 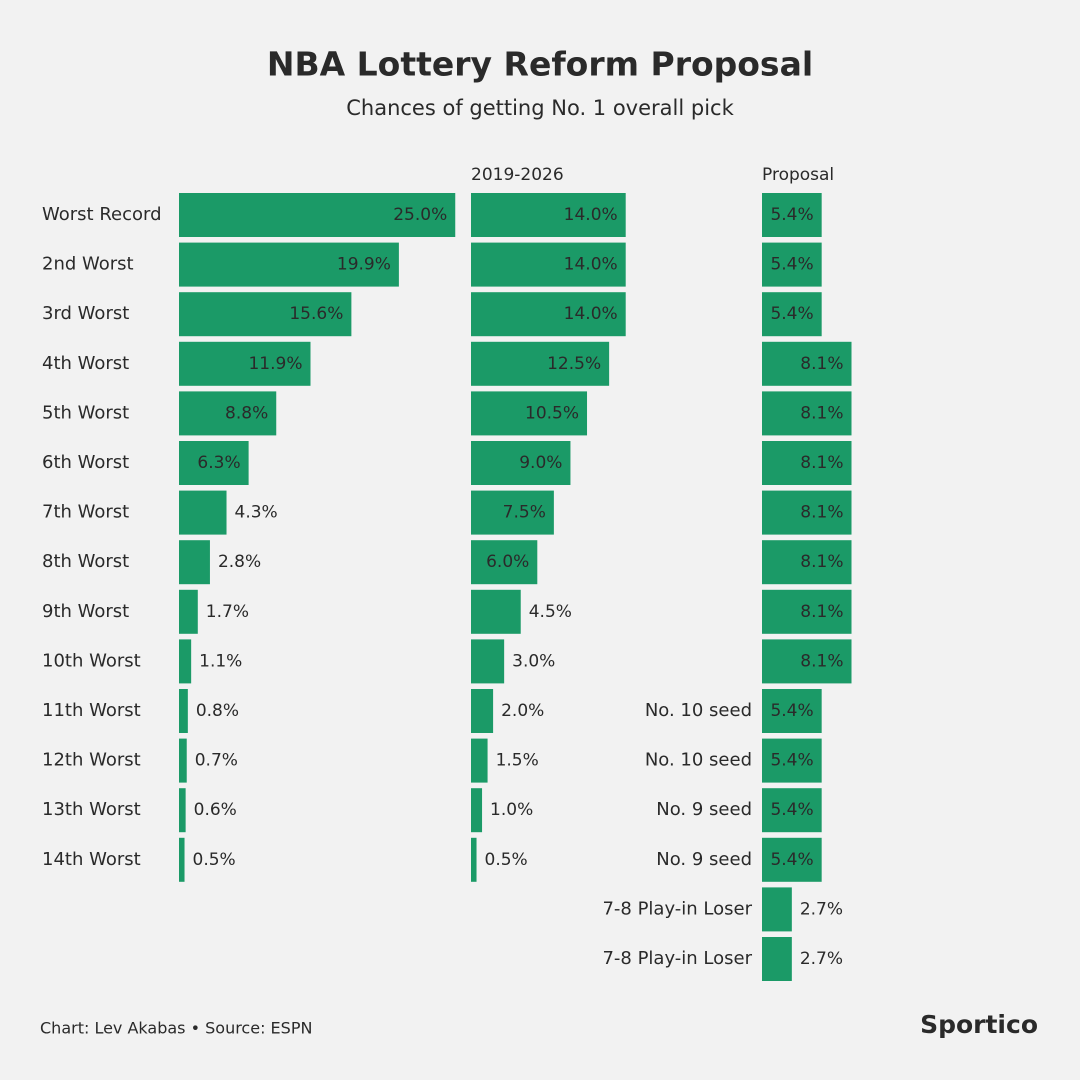 I want to click on value-label: 2.7%, so click(x=821, y=959).